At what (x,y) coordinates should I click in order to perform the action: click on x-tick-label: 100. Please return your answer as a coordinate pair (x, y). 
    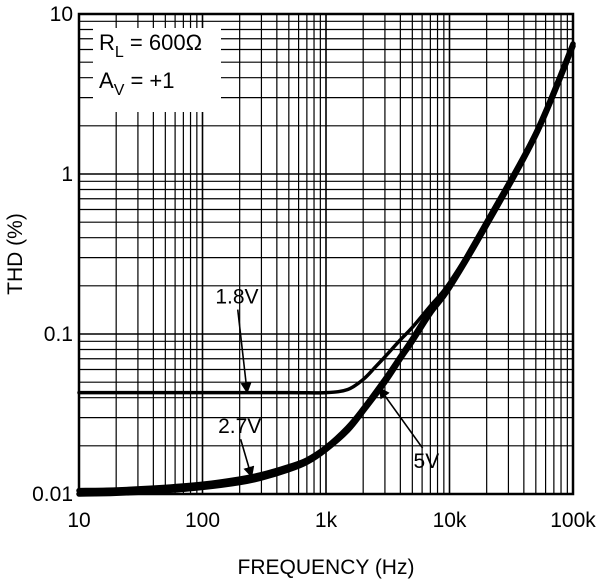
    Looking at the image, I should click on (202, 520).